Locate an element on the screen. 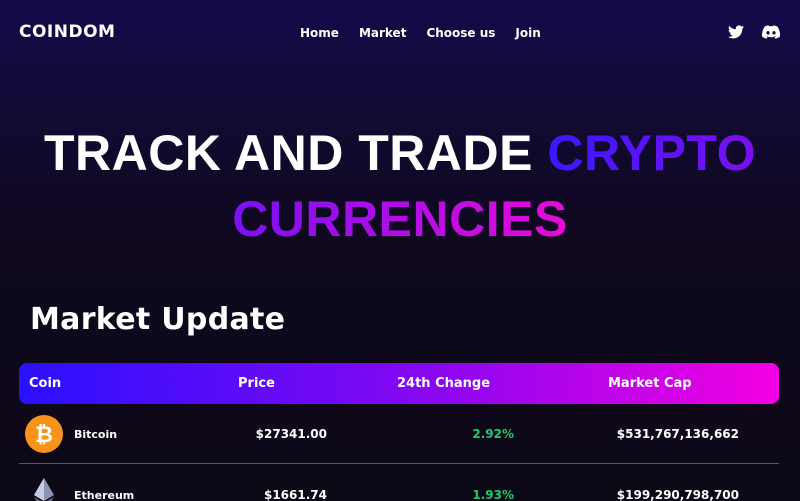 This screenshot has height=501, width=800. nav-menu: Home Market Choose us Join is located at coordinates (420, 33).